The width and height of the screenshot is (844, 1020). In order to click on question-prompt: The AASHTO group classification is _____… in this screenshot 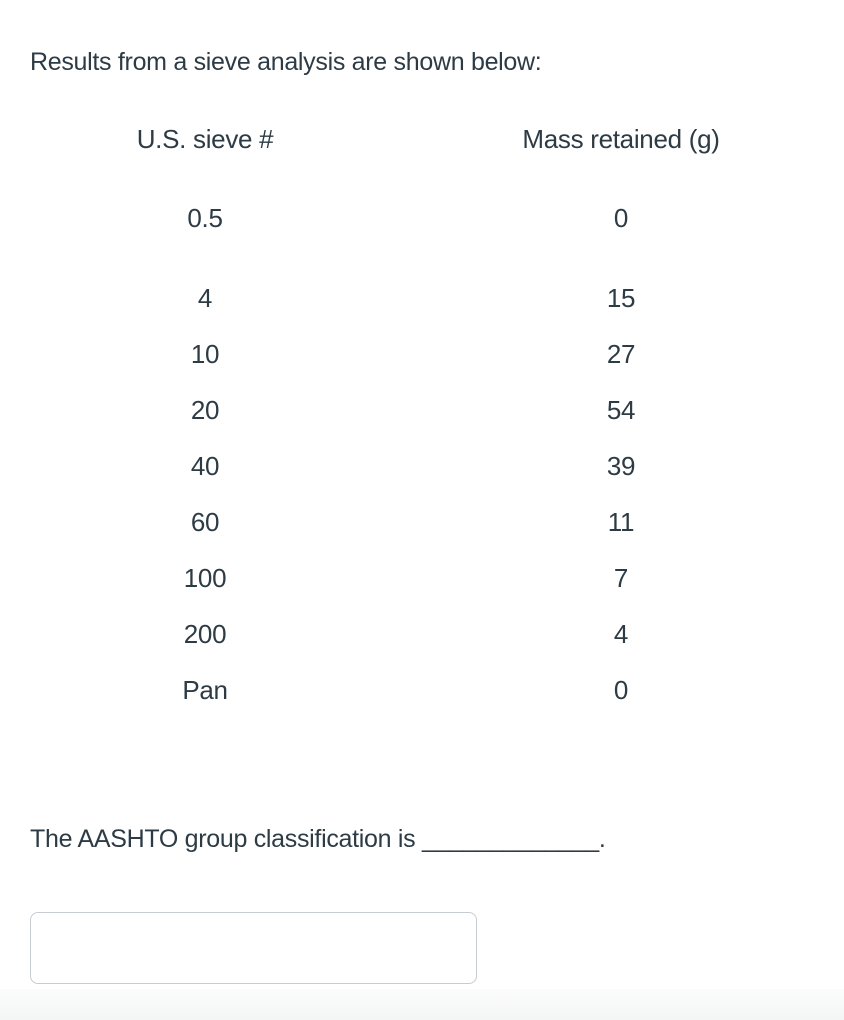, I will do `click(318, 839)`.